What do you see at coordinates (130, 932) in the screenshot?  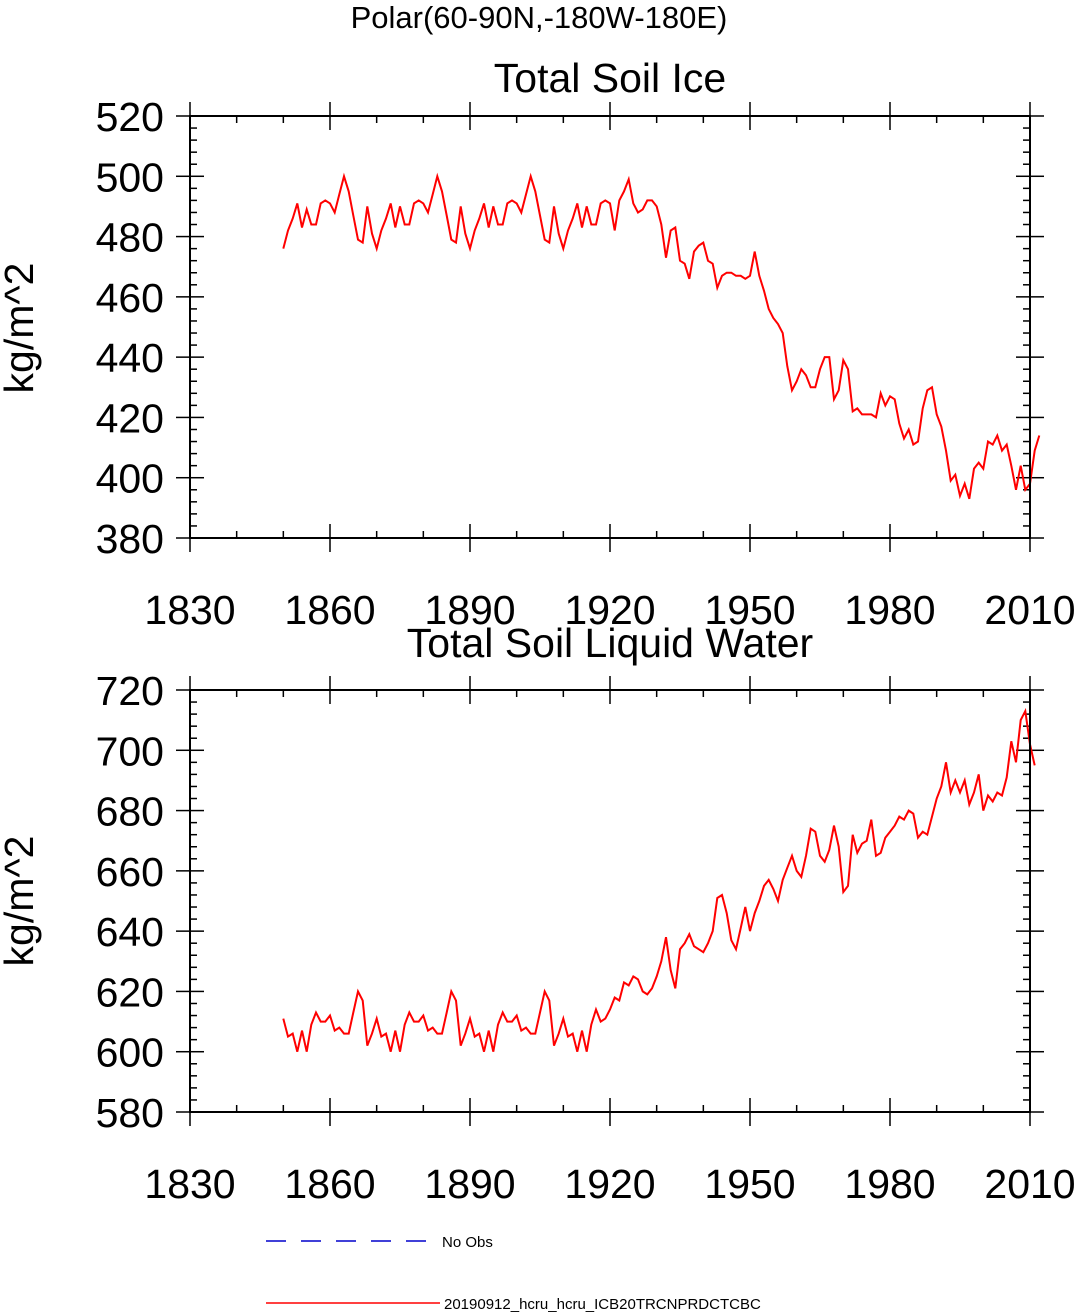 I see `y-tick-label: 640` at bounding box center [130, 932].